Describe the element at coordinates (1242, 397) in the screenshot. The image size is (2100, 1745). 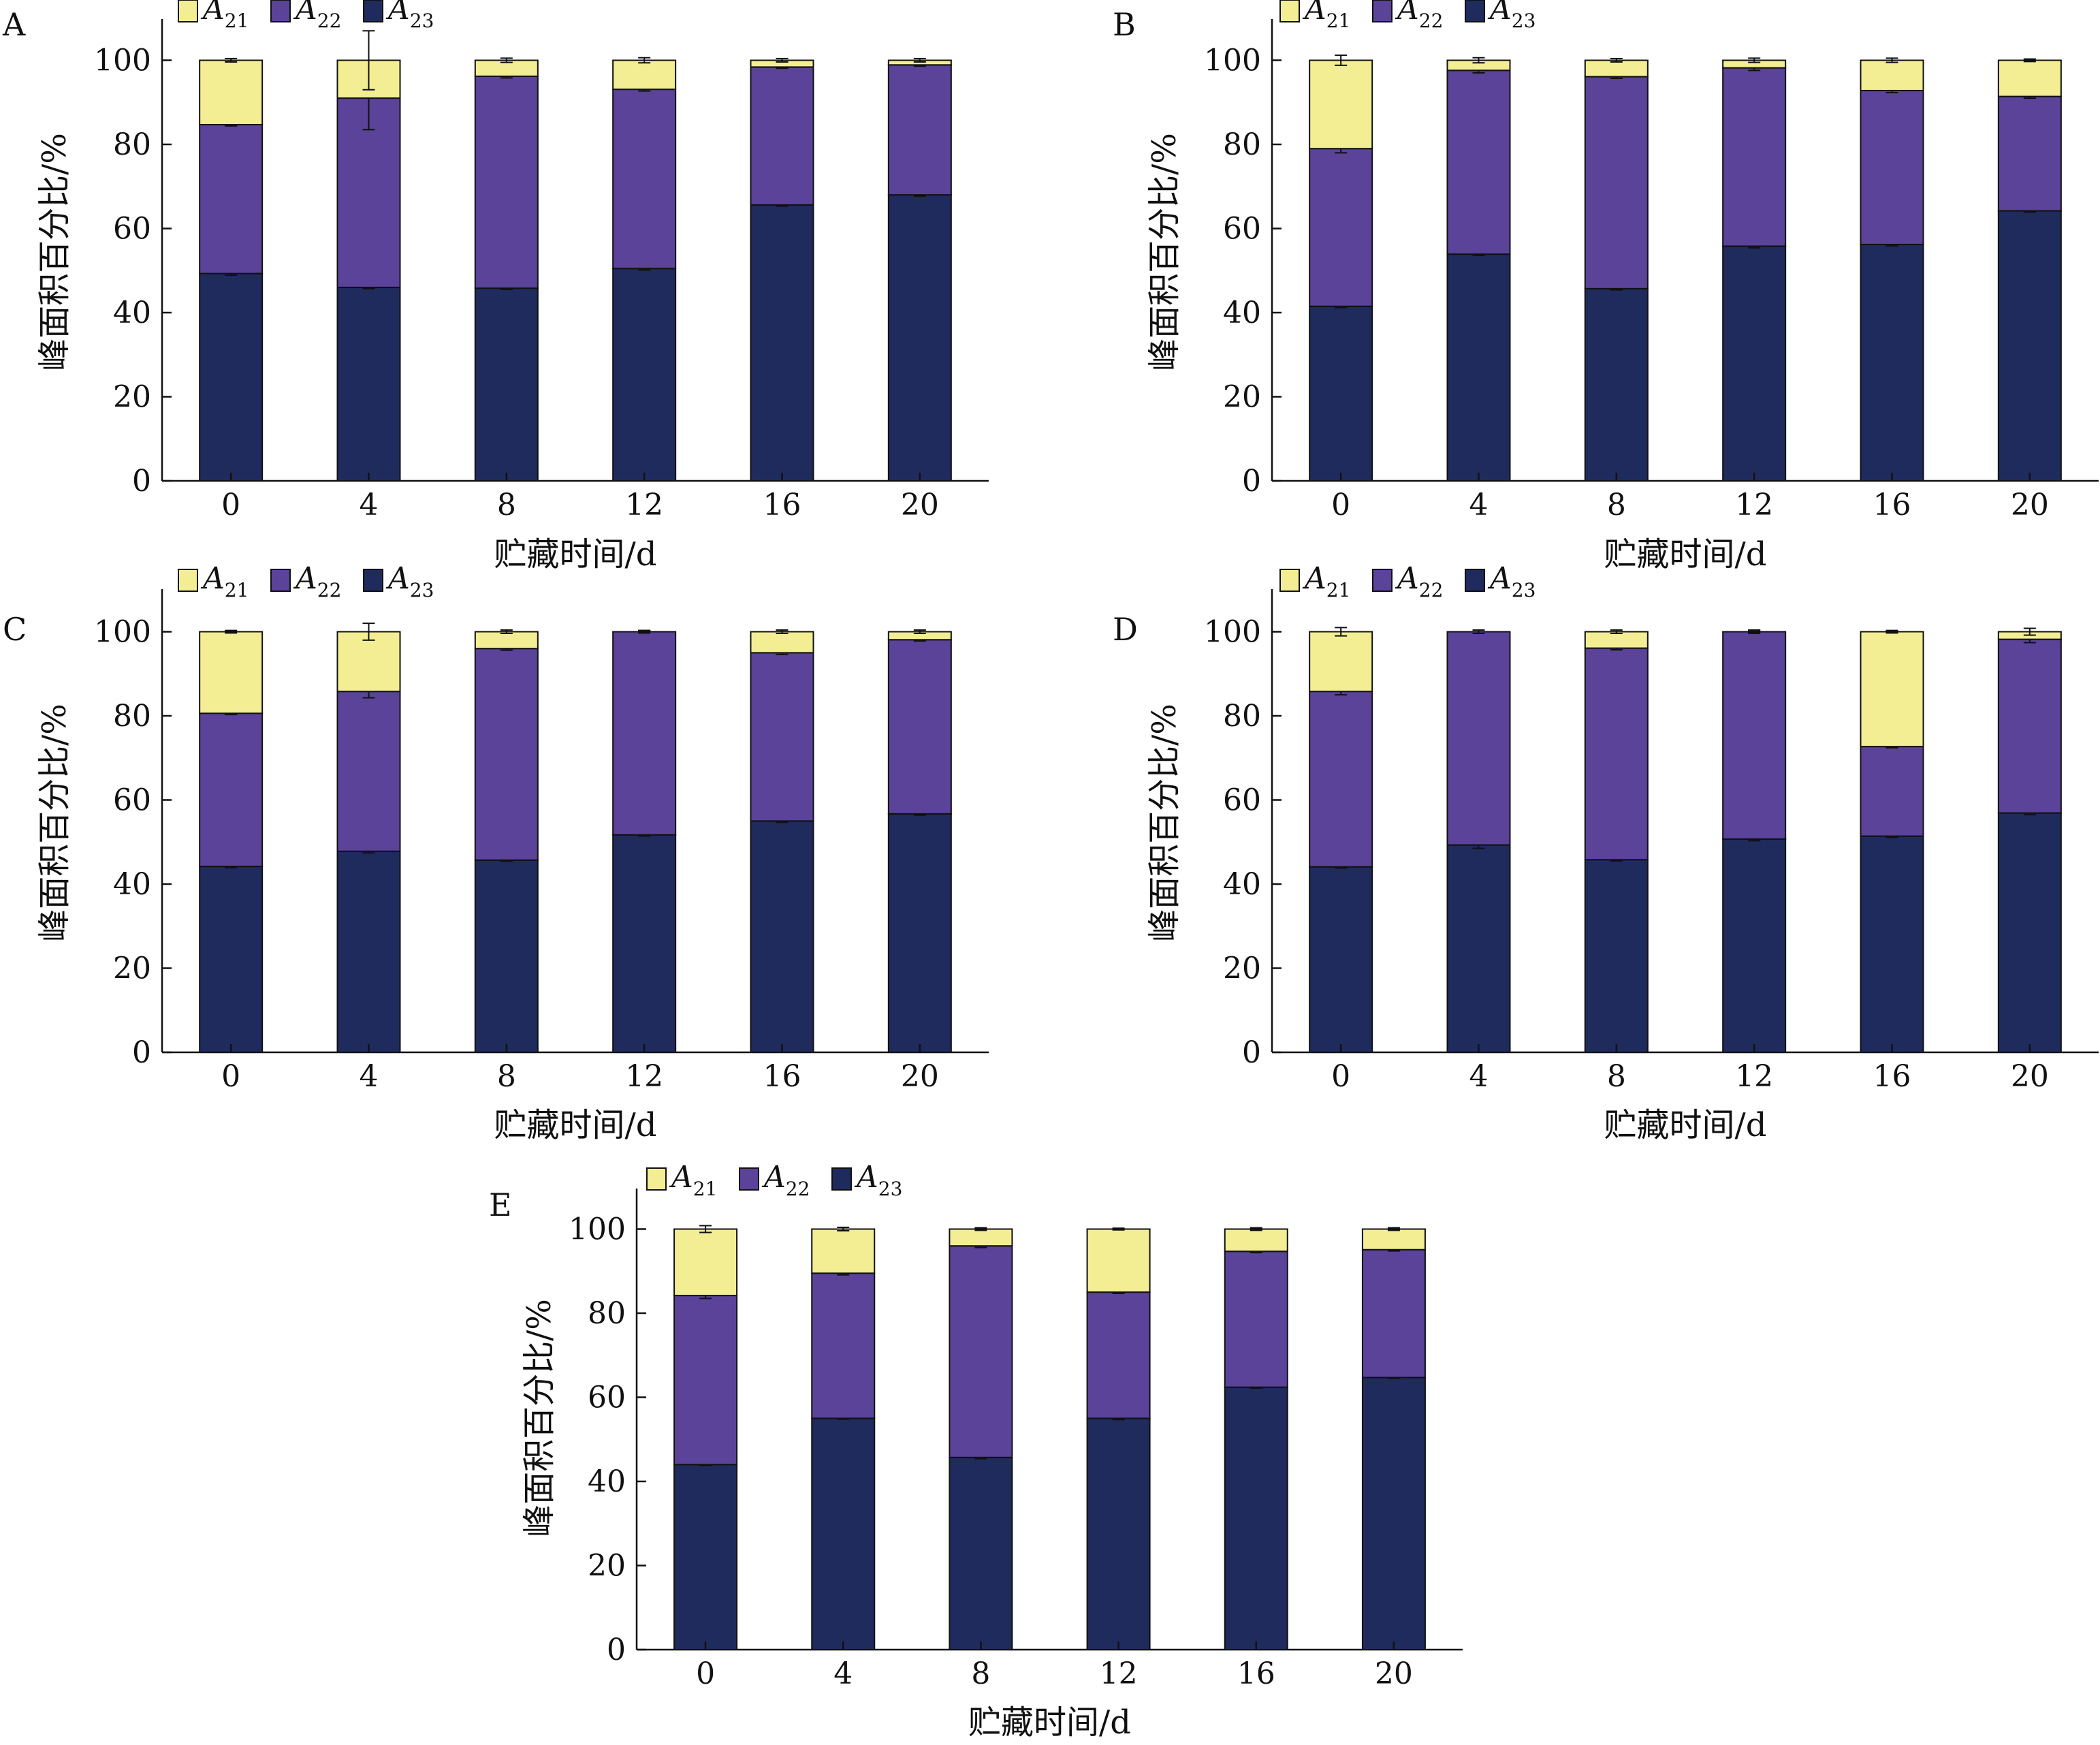
I see `y-tick-label: 20` at that location.